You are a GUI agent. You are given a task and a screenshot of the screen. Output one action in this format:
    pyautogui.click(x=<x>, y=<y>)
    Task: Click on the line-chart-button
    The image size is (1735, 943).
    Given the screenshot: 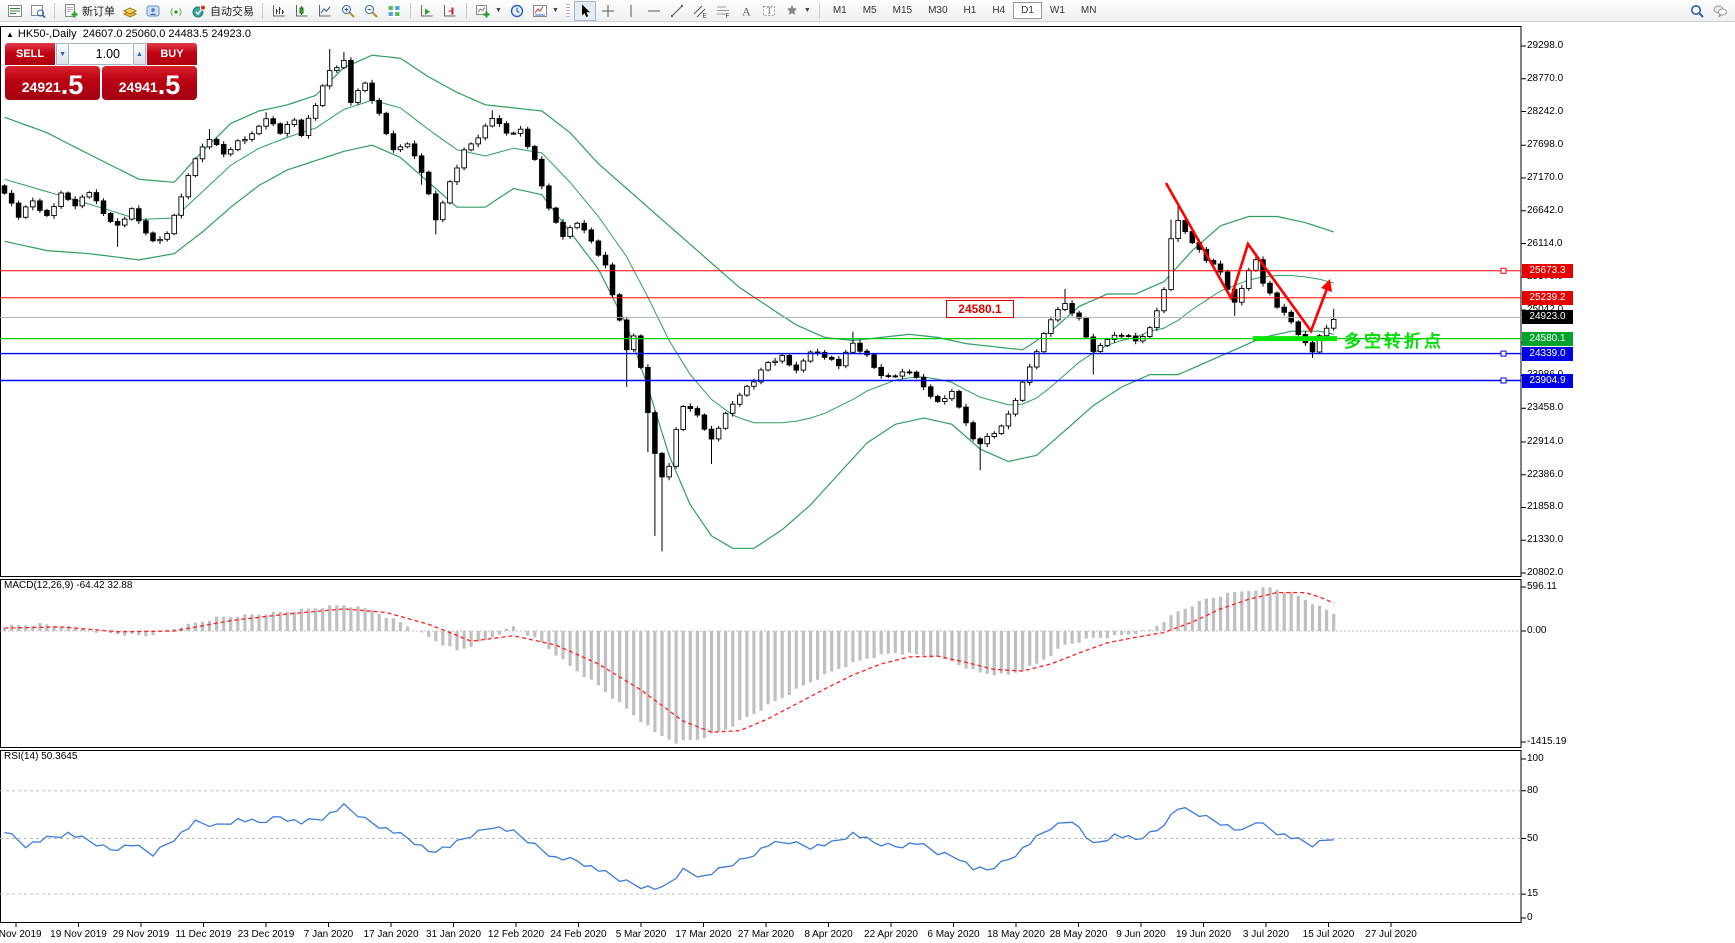 What is the action you would take?
    pyautogui.click(x=325, y=11)
    